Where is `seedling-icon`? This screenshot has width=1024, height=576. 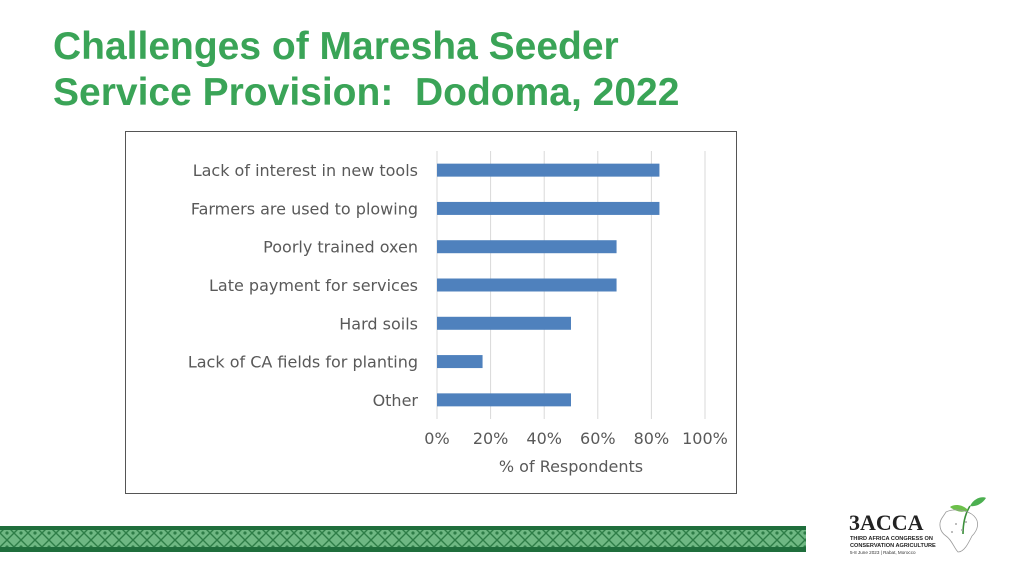
seedling-icon is located at coordinates (968, 516).